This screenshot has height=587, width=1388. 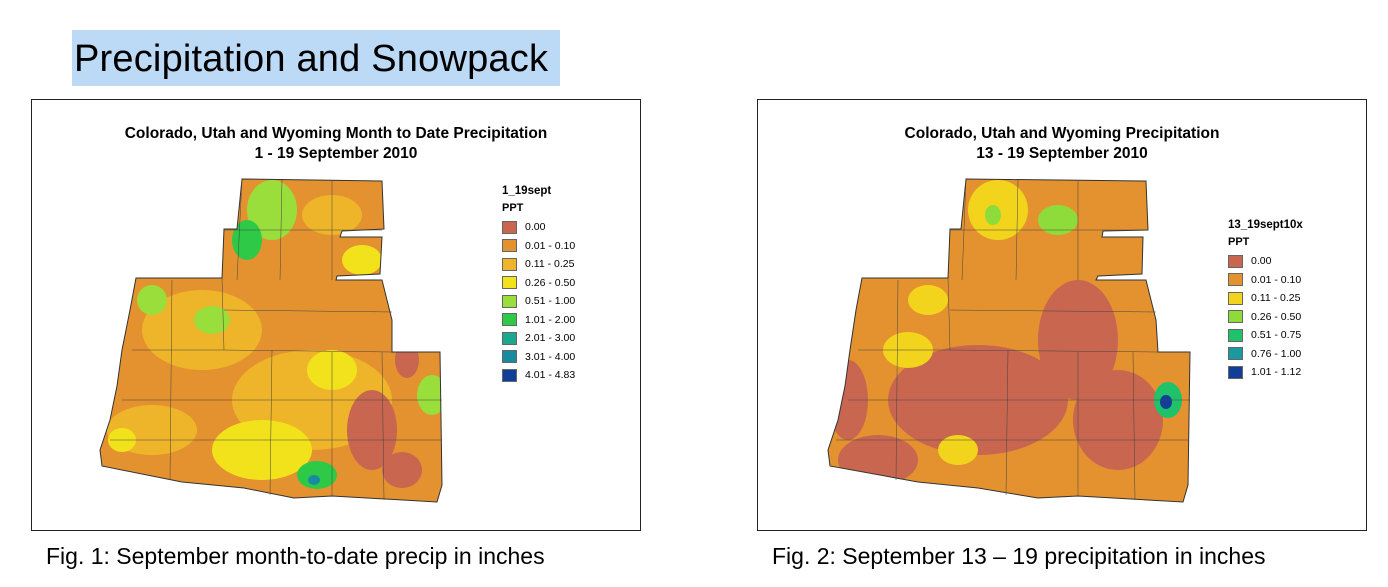 I want to click on legend-item: 0.76 - 1.00, so click(x=1265, y=354).